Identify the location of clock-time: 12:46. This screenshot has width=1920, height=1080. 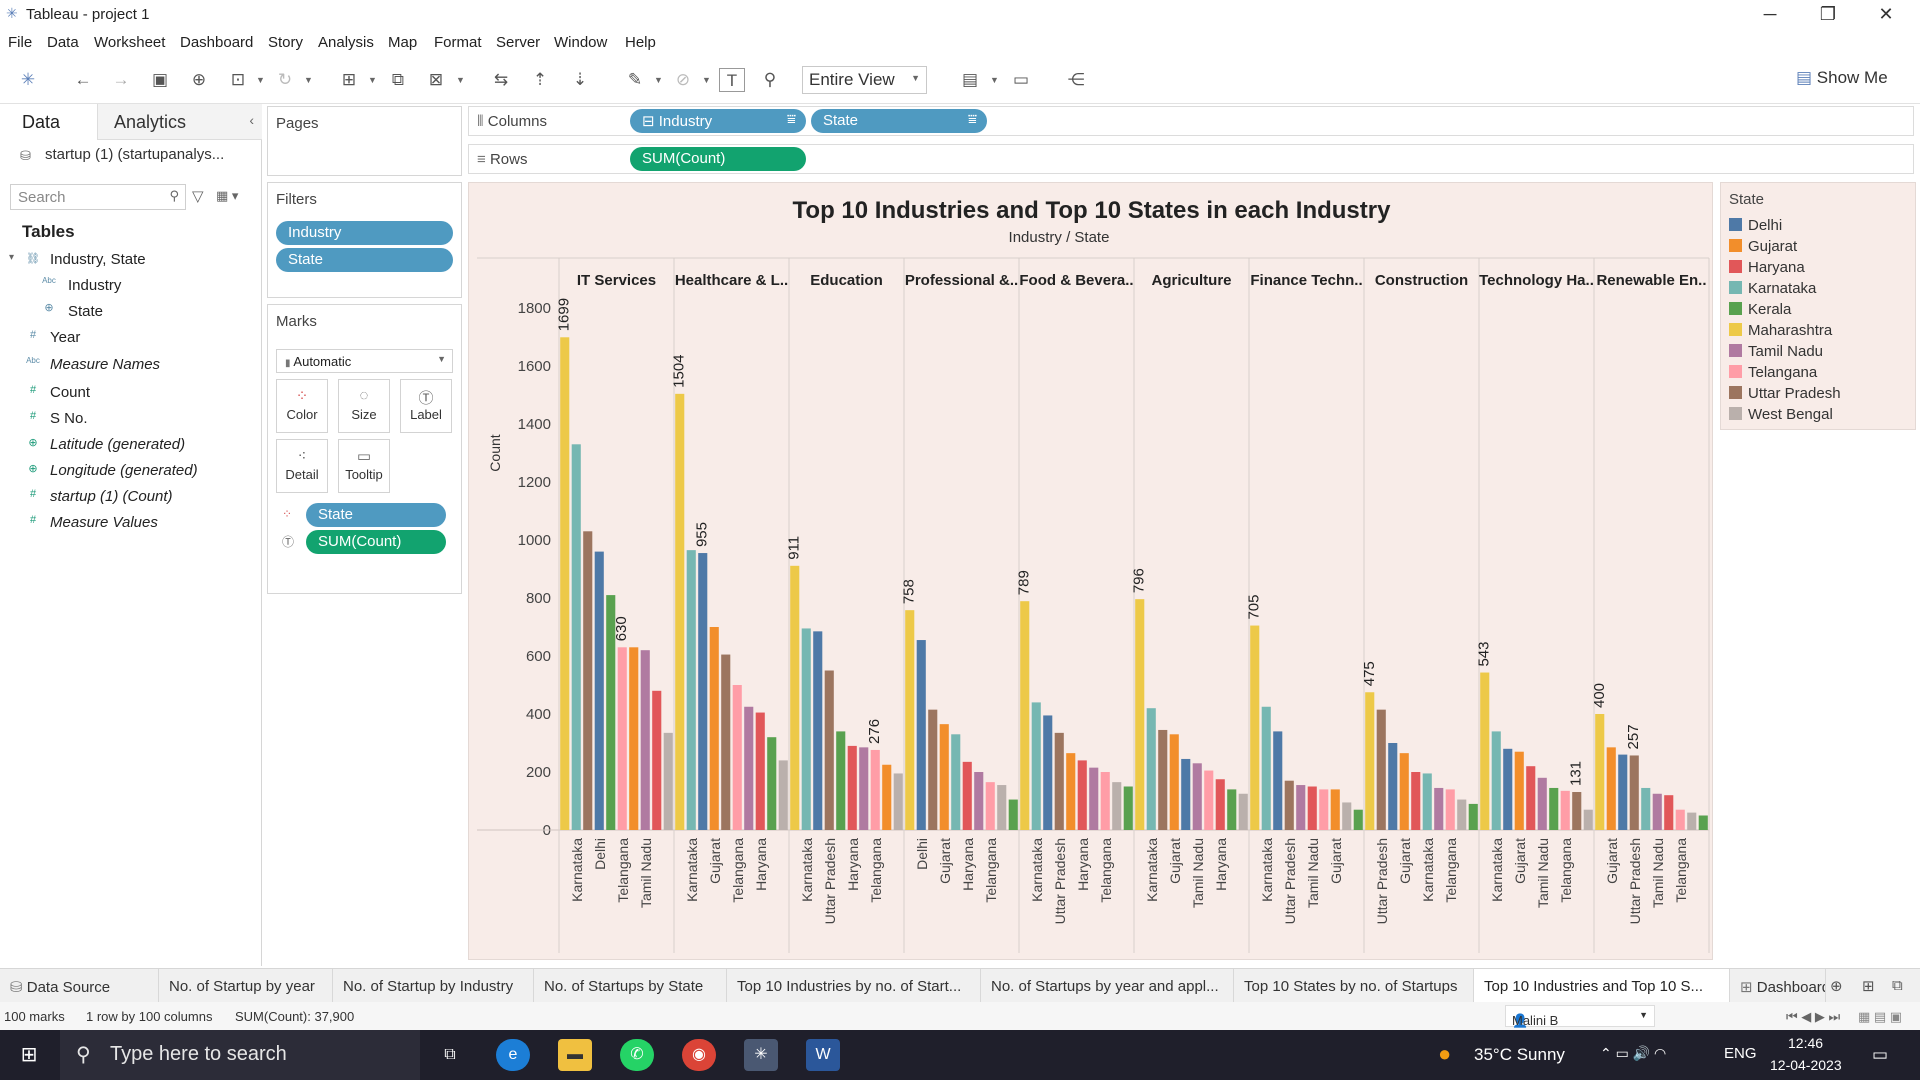
(1806, 1043).